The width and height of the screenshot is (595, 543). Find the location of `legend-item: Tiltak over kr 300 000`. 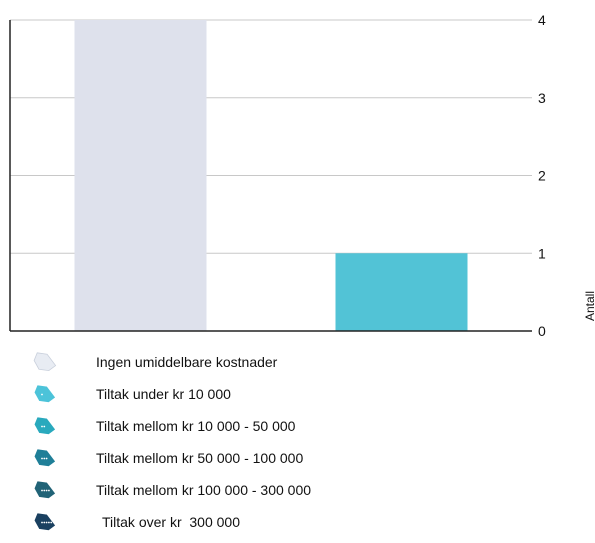

legend-item: Tiltak over kr 300 000 is located at coordinates (300, 524).